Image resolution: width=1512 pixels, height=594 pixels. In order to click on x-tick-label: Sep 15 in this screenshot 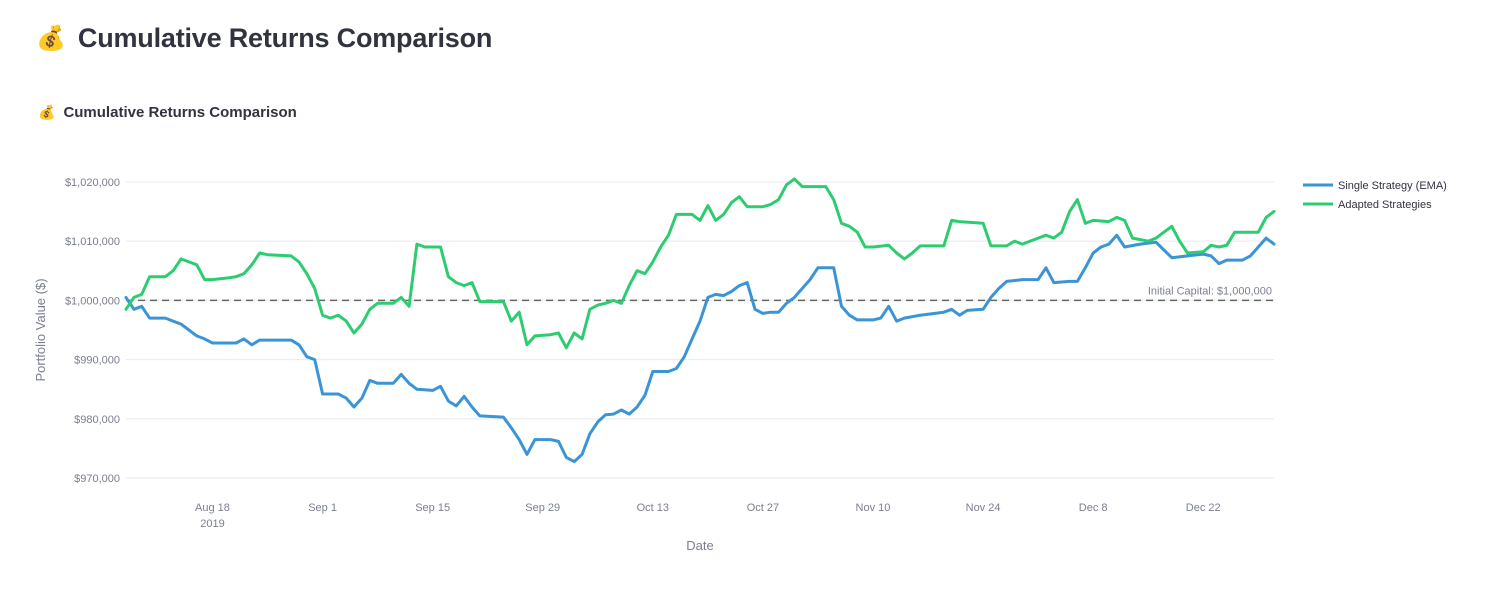, I will do `click(432, 508)`.